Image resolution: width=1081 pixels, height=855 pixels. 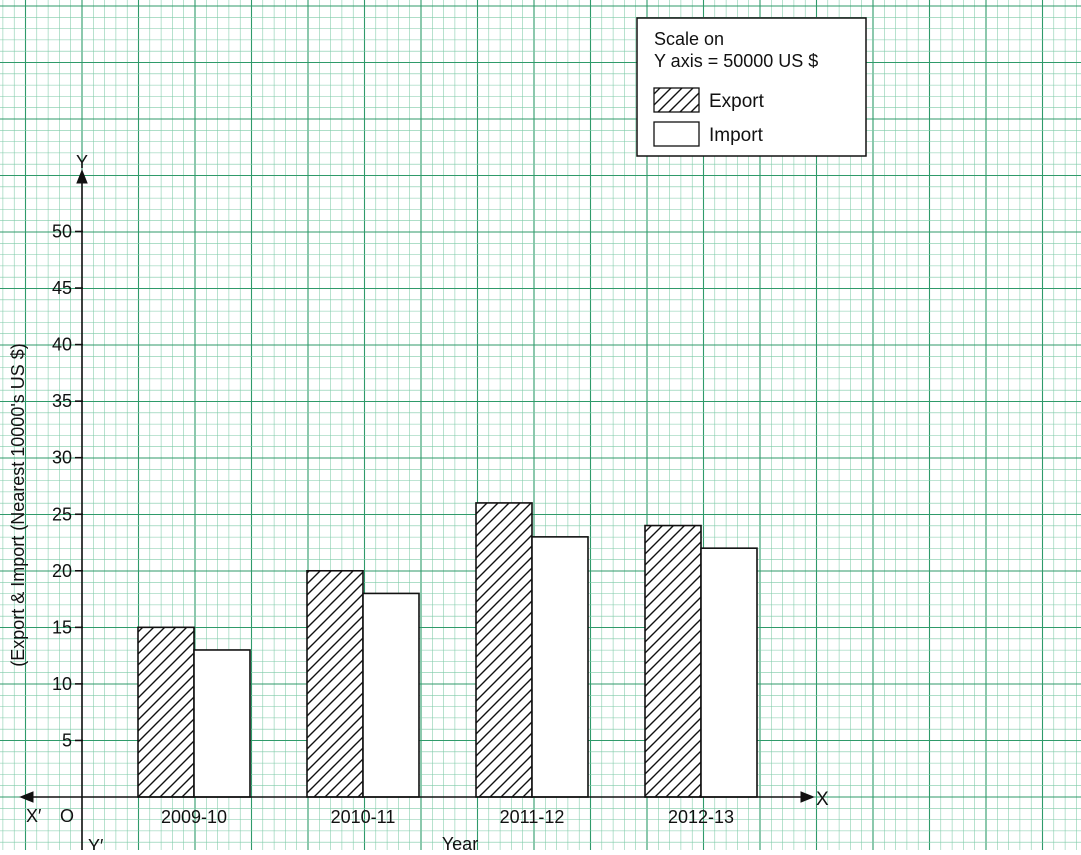 I want to click on y-tick-label-50: 50, so click(x=62, y=232).